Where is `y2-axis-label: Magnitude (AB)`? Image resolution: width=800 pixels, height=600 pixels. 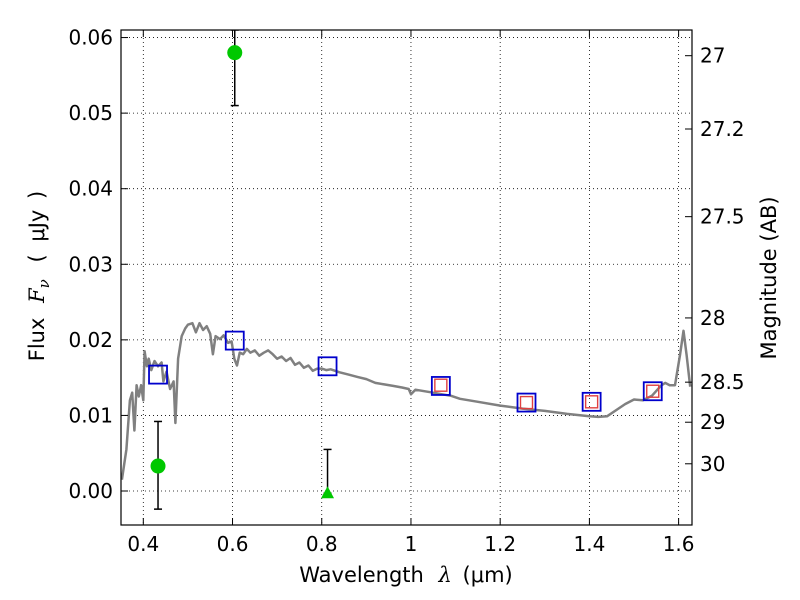
y2-axis-label: Magnitude (AB) is located at coordinates (769, 277).